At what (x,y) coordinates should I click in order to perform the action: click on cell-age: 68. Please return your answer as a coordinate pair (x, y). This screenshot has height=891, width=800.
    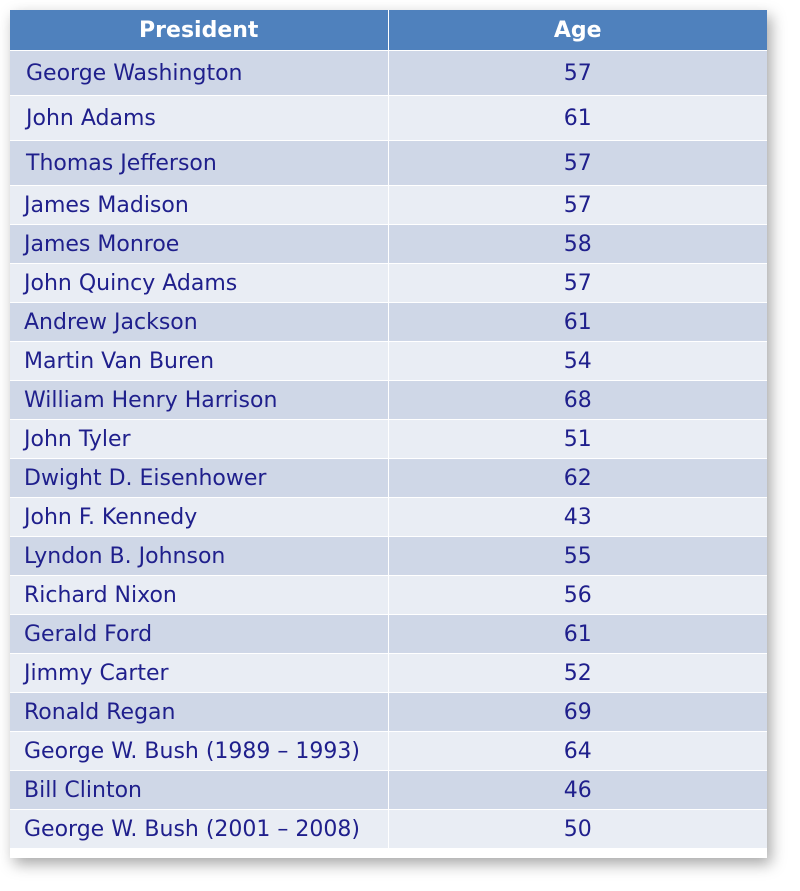
    Looking at the image, I should click on (577, 400).